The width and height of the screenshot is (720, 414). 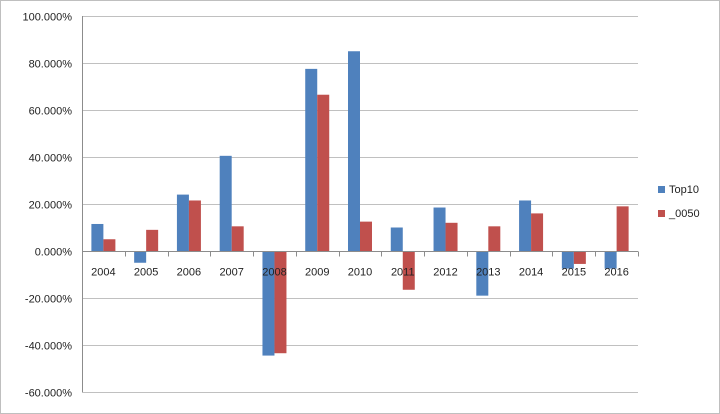 I want to click on bar-0050-2006, so click(x=194, y=225).